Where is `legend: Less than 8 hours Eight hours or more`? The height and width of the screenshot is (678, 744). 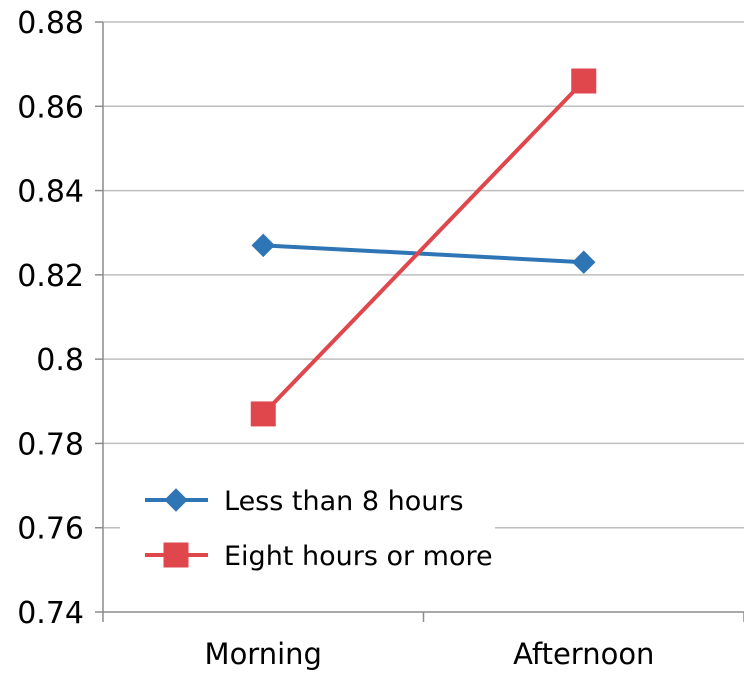 legend: Less than 8 hours Eight hours or more is located at coordinates (319, 529).